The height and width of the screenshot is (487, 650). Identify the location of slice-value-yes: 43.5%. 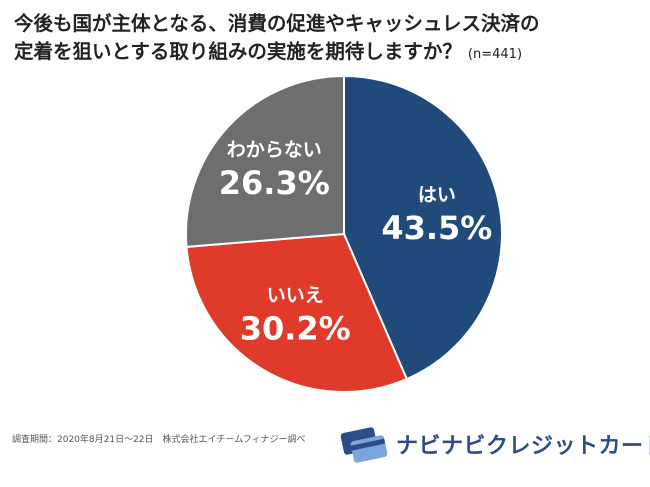
(436, 228).